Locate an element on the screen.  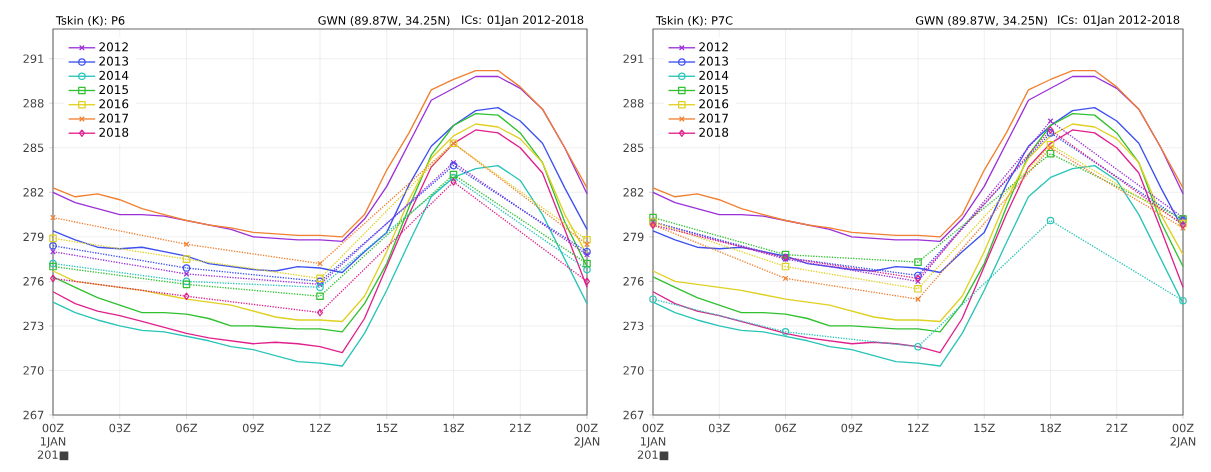
chart-title: Tskin (K): P7C is located at coordinates (694, 21).